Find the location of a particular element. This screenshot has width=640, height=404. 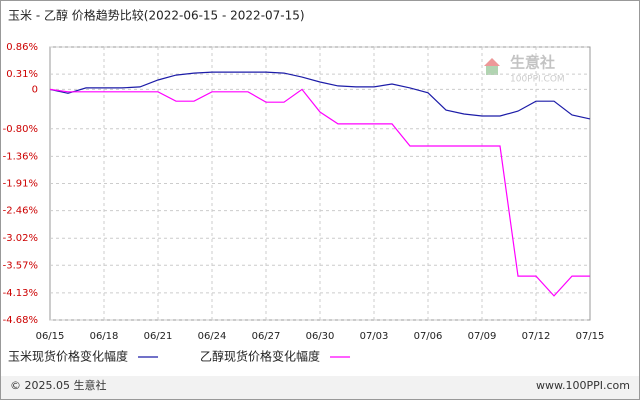

x-tick-label: 07/09 is located at coordinates (482, 336).